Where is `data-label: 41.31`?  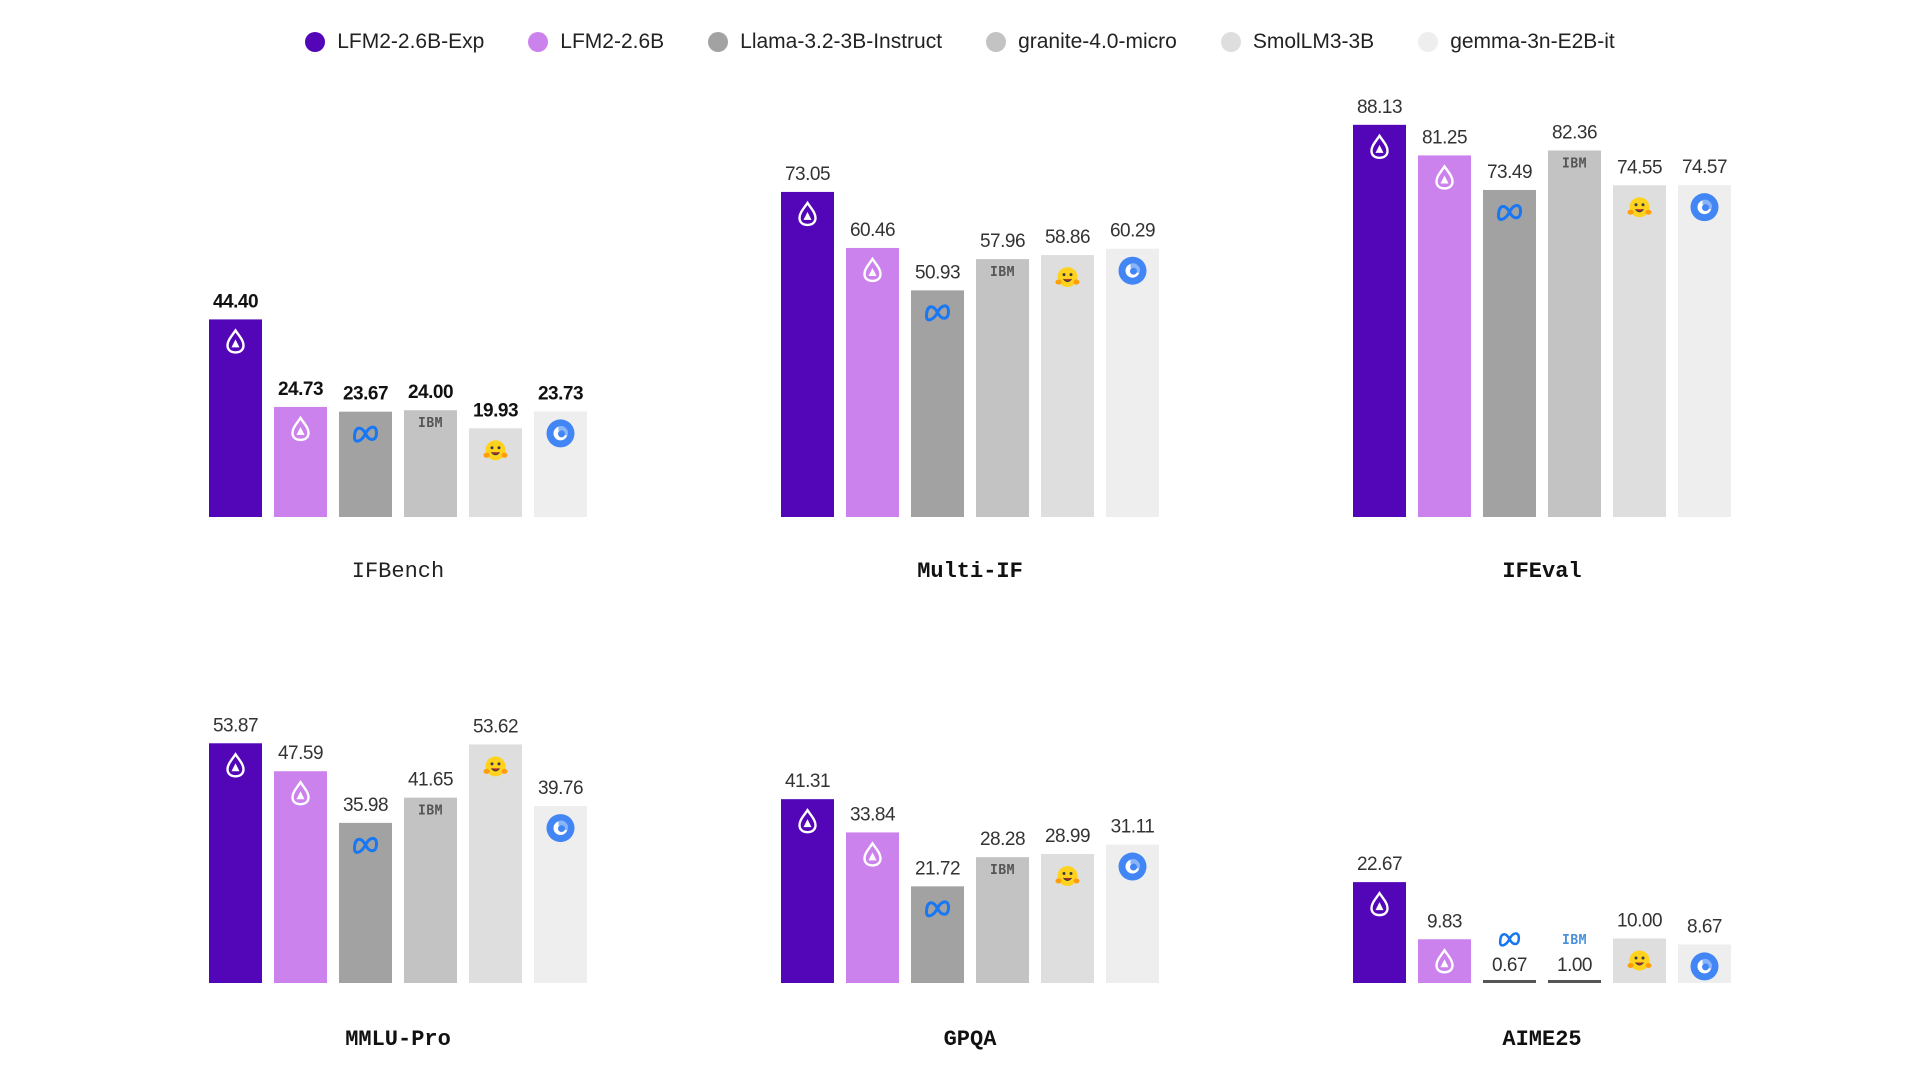
data-label: 41.31 is located at coordinates (807, 781).